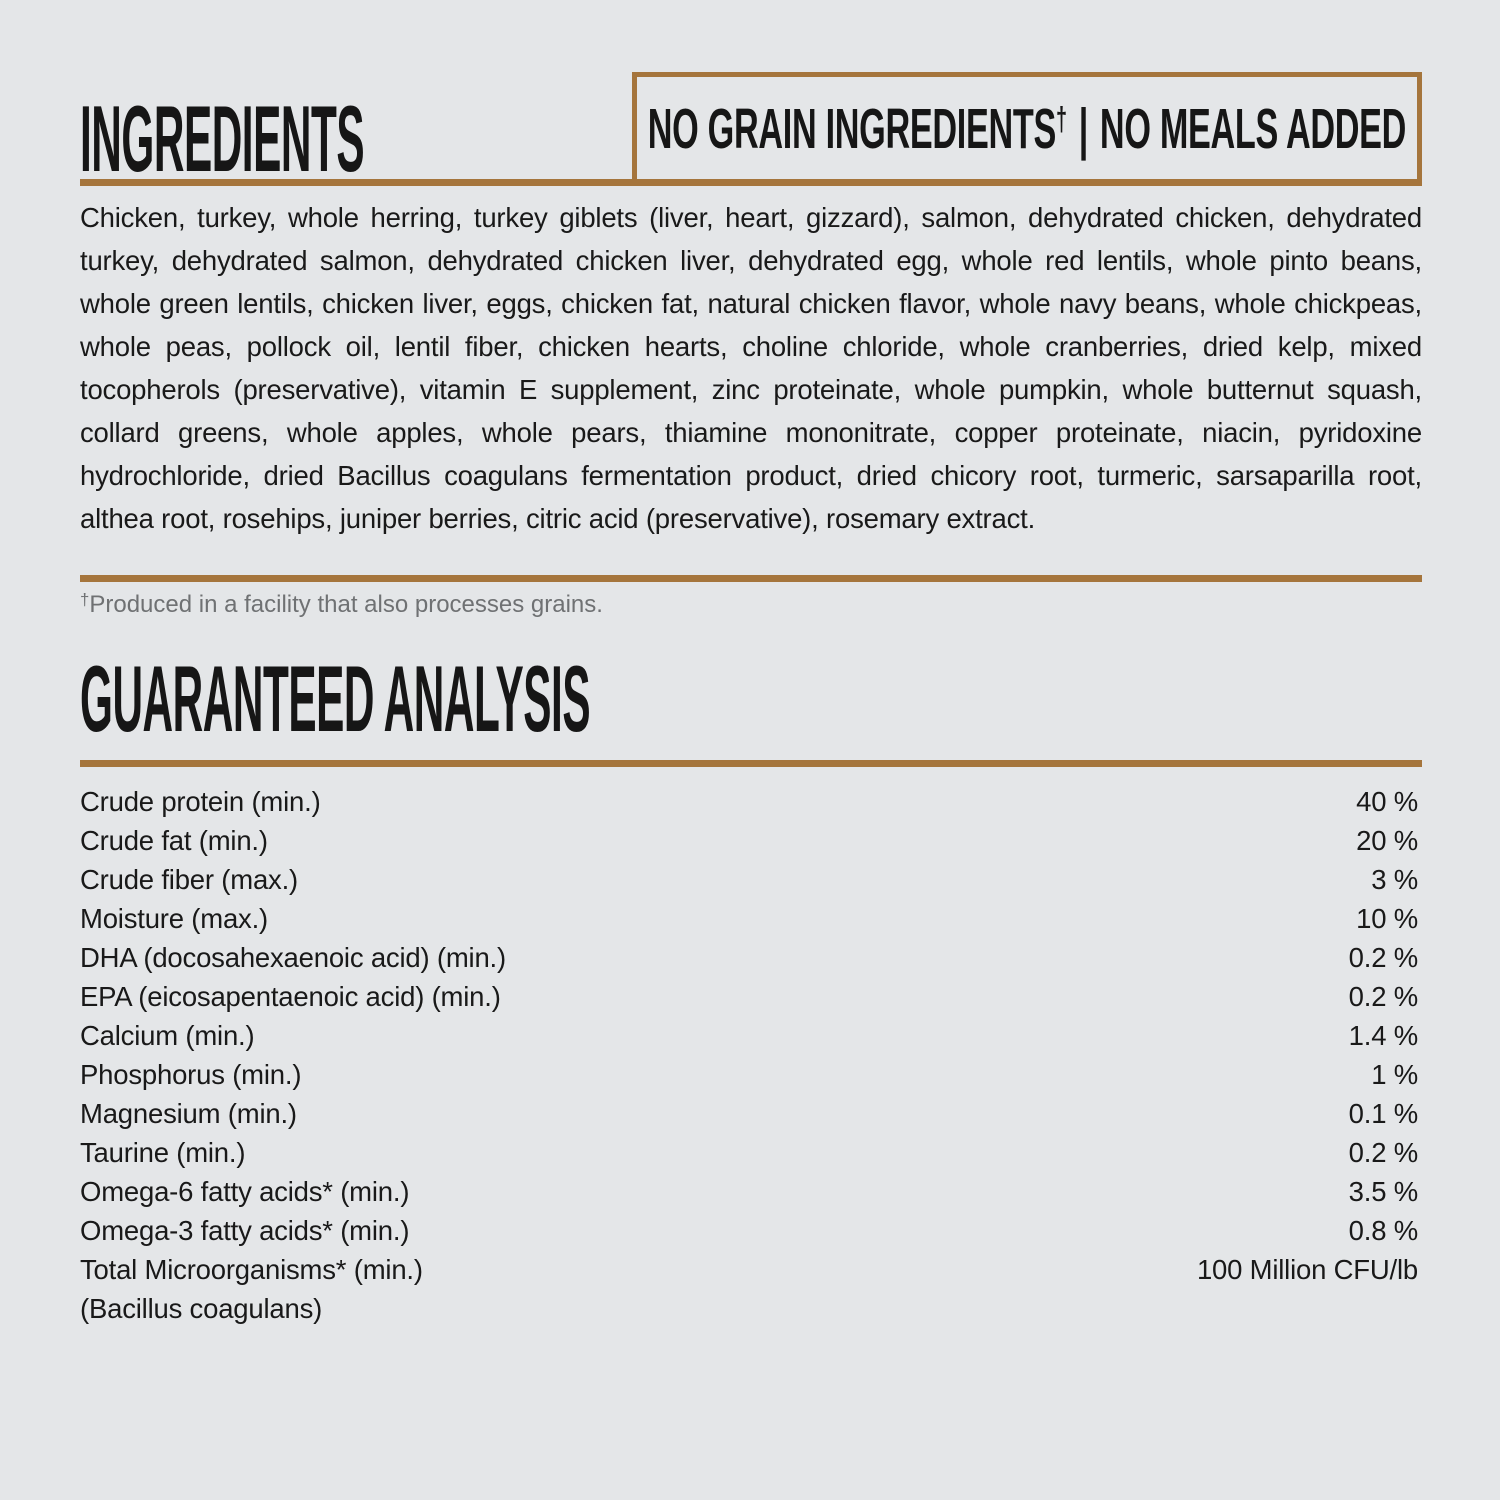 This screenshot has height=1500, width=1500. What do you see at coordinates (852, 129) in the screenshot?
I see `badge-left-text: NO GRAIN INGREDIENTS` at bounding box center [852, 129].